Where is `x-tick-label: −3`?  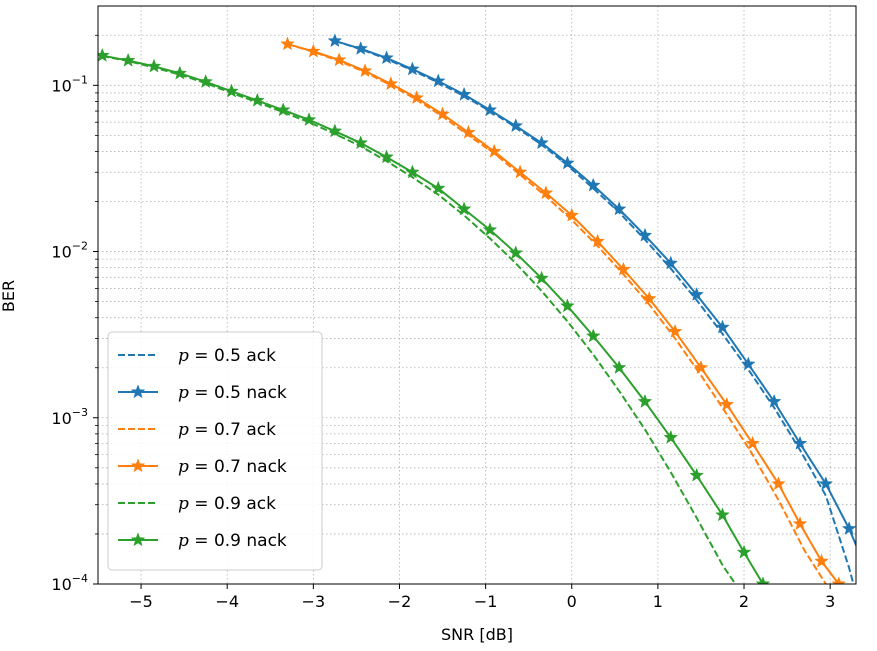 x-tick-label: −3 is located at coordinates (314, 601).